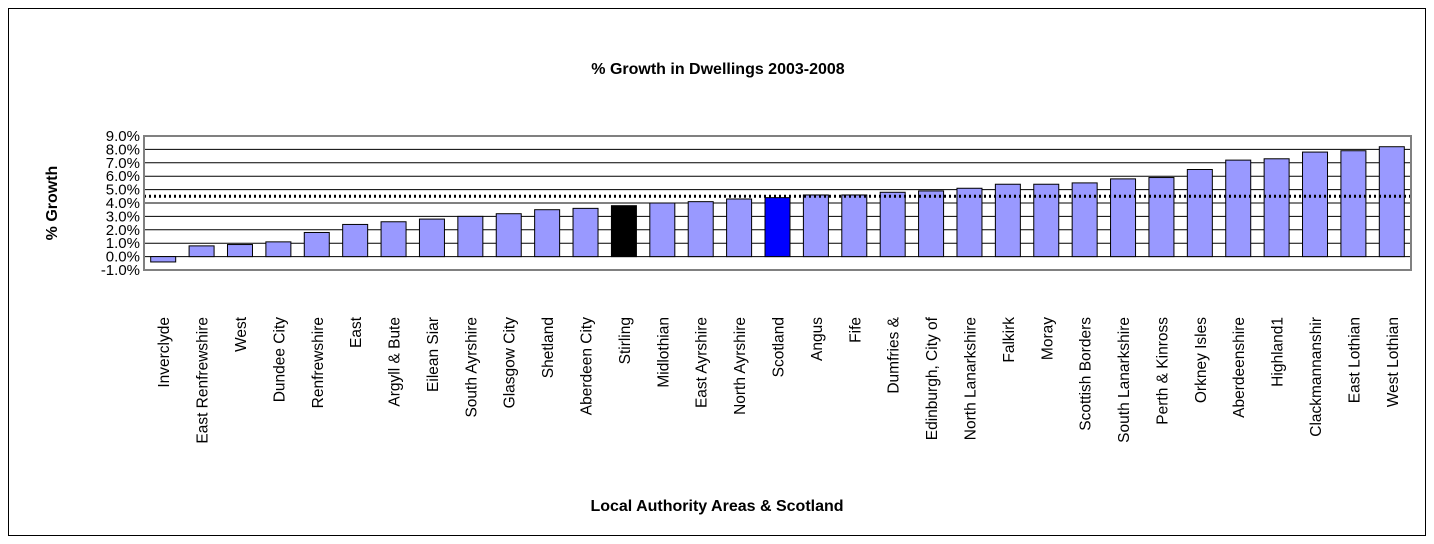 The height and width of the screenshot is (544, 1434). I want to click on category-label: Dumfries &, so click(894, 354).